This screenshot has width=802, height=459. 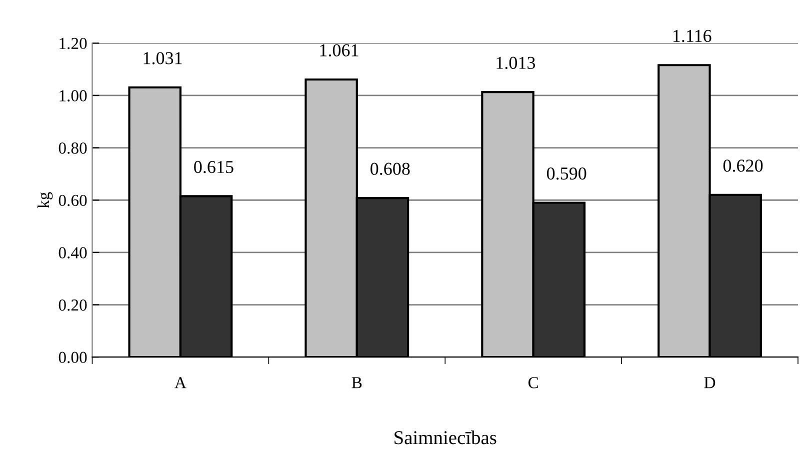 I want to click on x-tick-label: B, so click(x=357, y=382).